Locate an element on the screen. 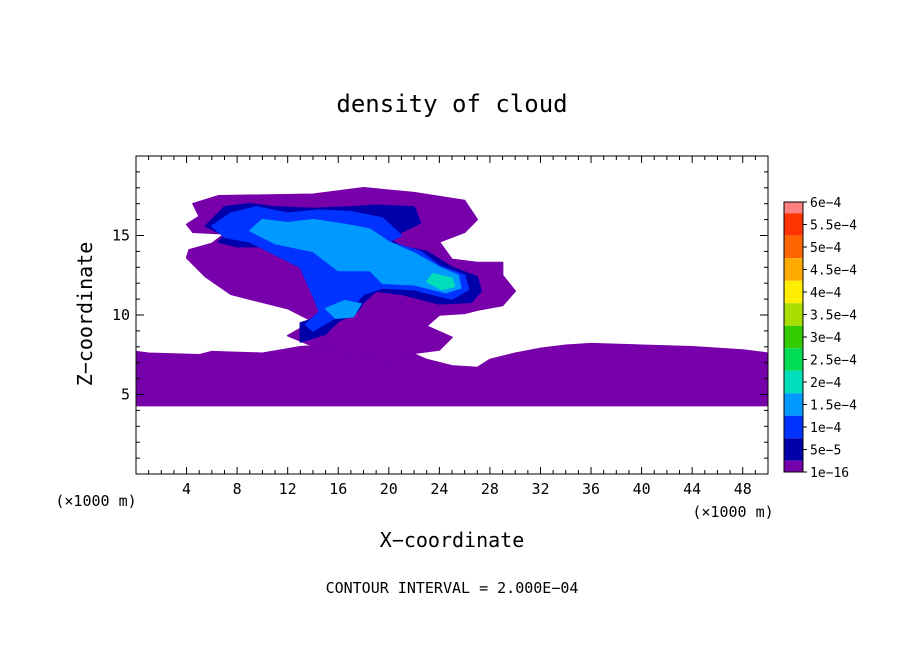  x-tick-label: 24 is located at coordinates (439, 489).